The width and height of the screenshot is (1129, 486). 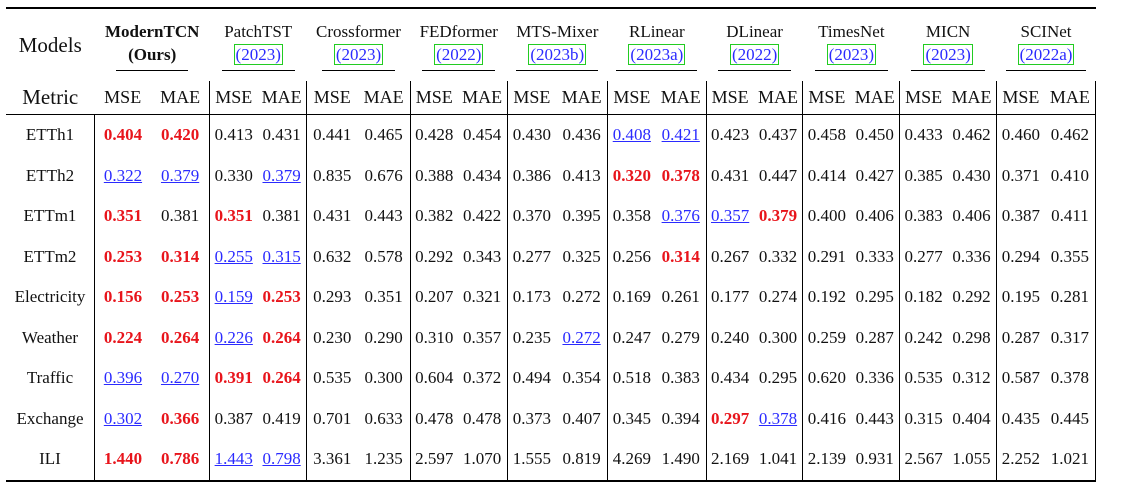 I want to click on value-cell: 0.332, so click(x=778, y=257).